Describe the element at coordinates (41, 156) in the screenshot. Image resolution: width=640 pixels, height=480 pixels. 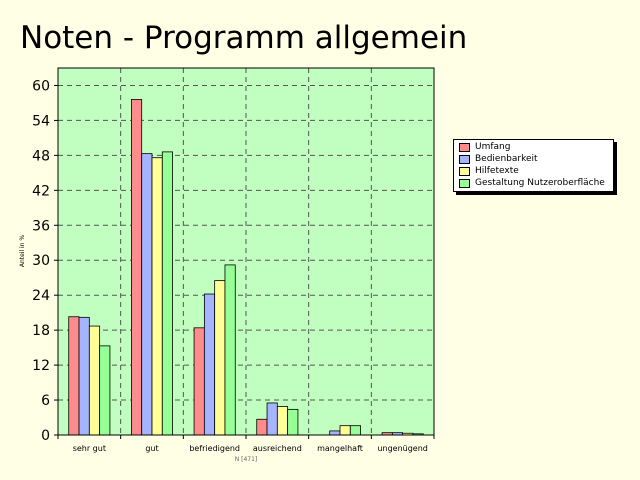
I see `y-tick-label: 48` at that location.